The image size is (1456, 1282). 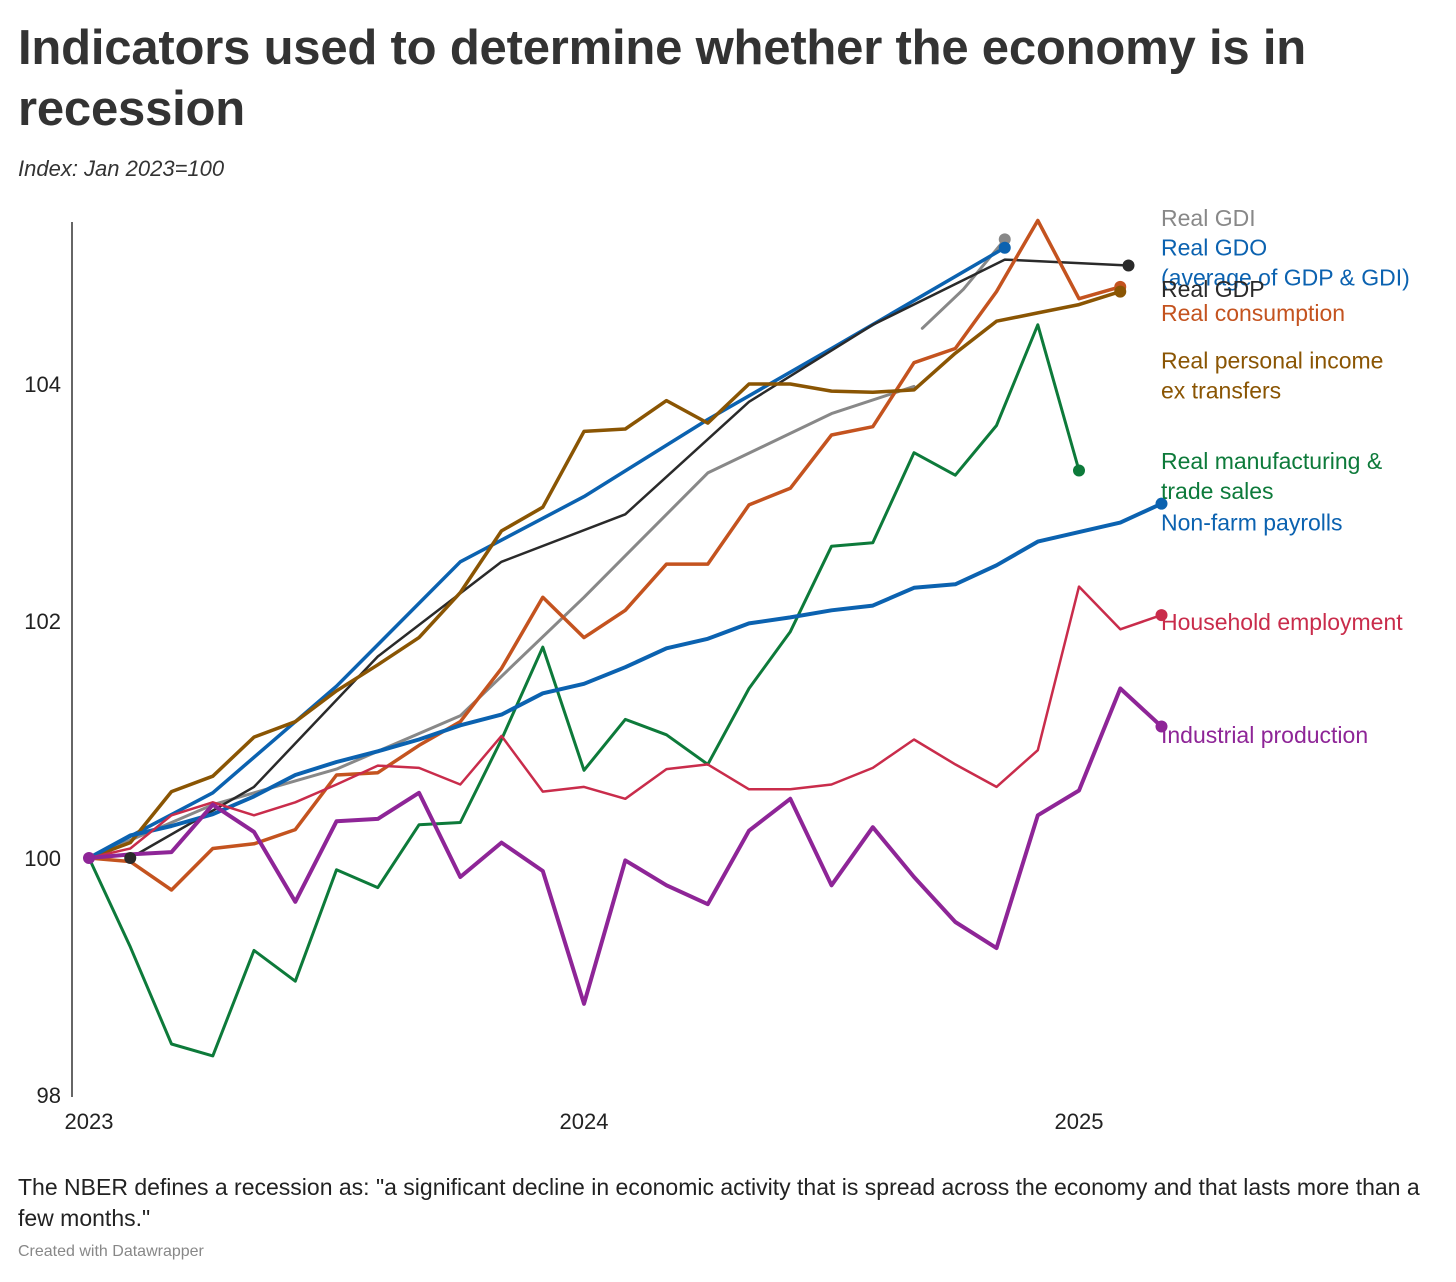 What do you see at coordinates (49, 1095) in the screenshot?
I see `y-tick-label: 98` at bounding box center [49, 1095].